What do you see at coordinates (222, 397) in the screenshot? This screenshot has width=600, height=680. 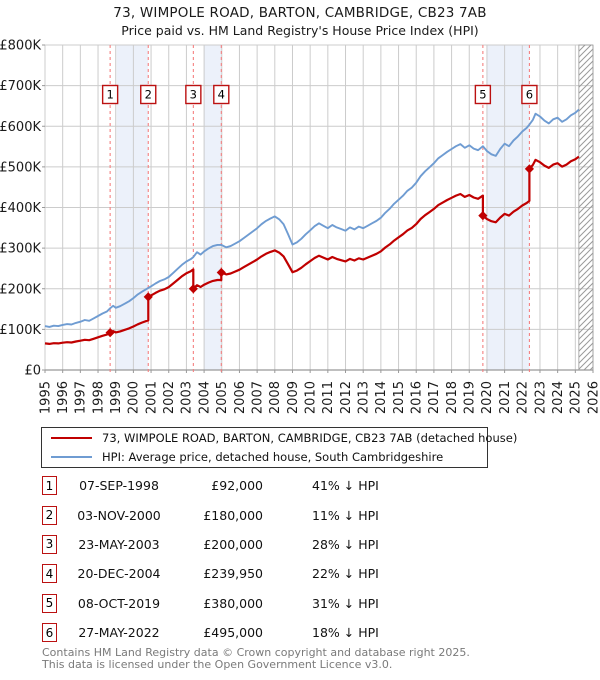 I see `svg-text: 2005` at bounding box center [222, 397].